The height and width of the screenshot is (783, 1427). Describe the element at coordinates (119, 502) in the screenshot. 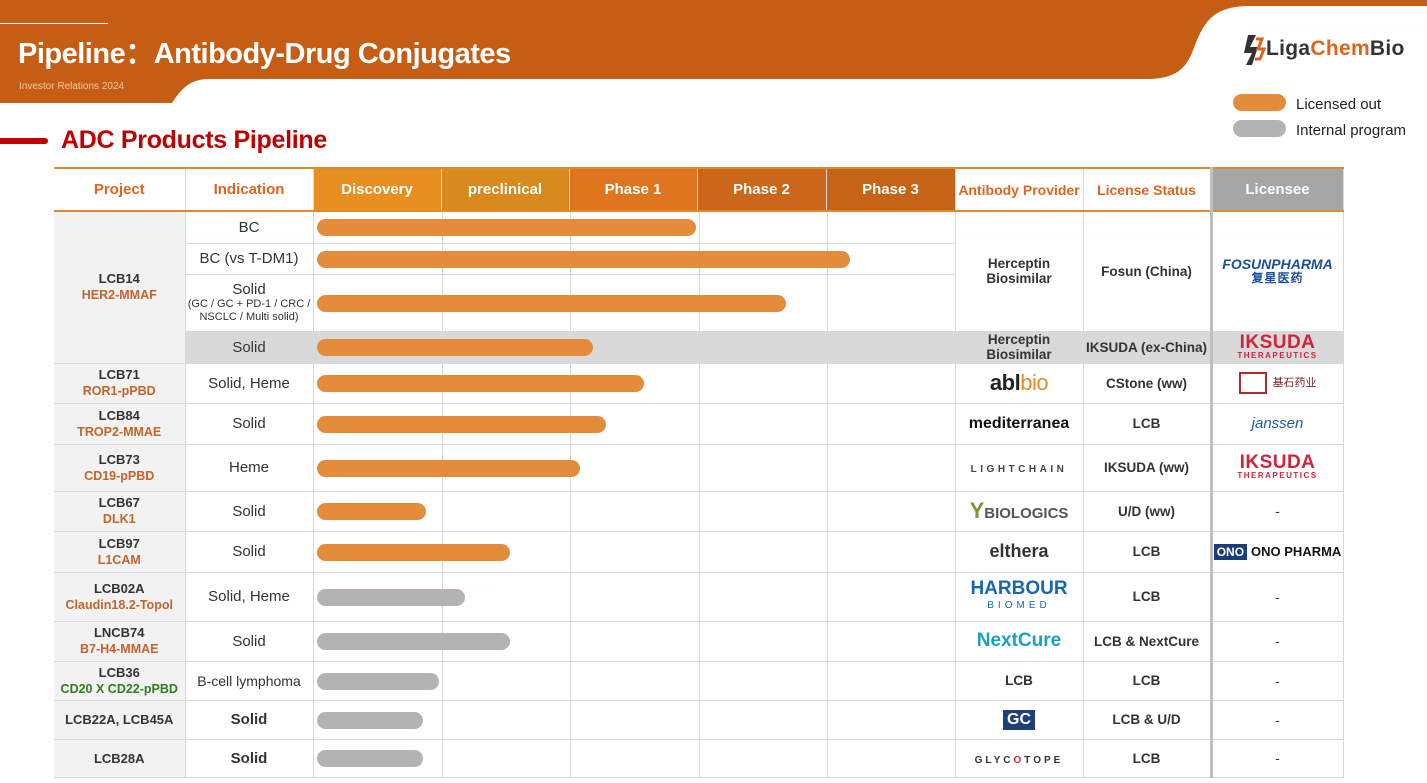

I see `project-name: LCB67` at that location.